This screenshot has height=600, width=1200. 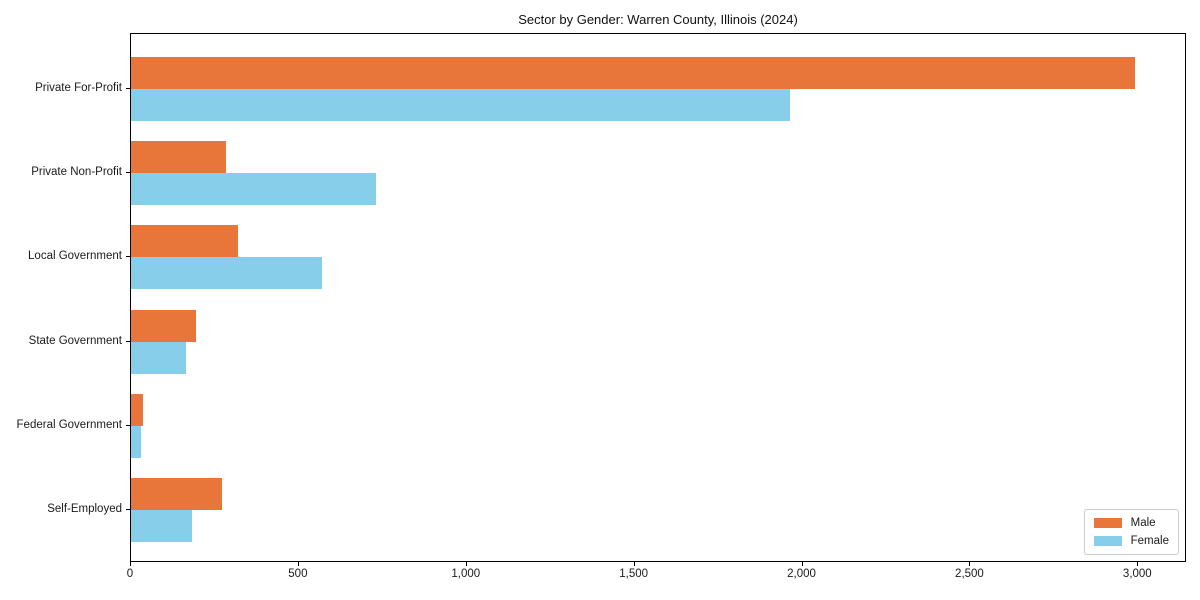 I want to click on x-tick-label: 1,000, so click(x=466, y=574).